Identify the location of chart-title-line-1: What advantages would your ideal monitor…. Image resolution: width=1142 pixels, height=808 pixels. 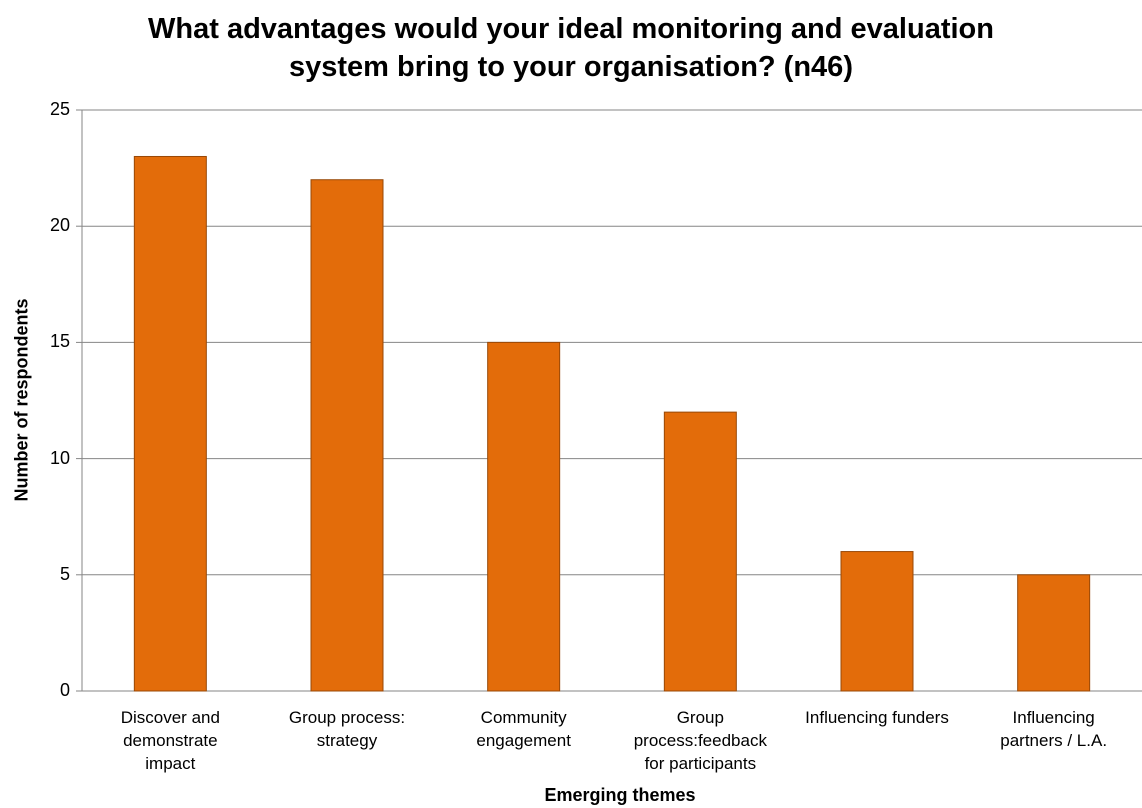
(571, 29).